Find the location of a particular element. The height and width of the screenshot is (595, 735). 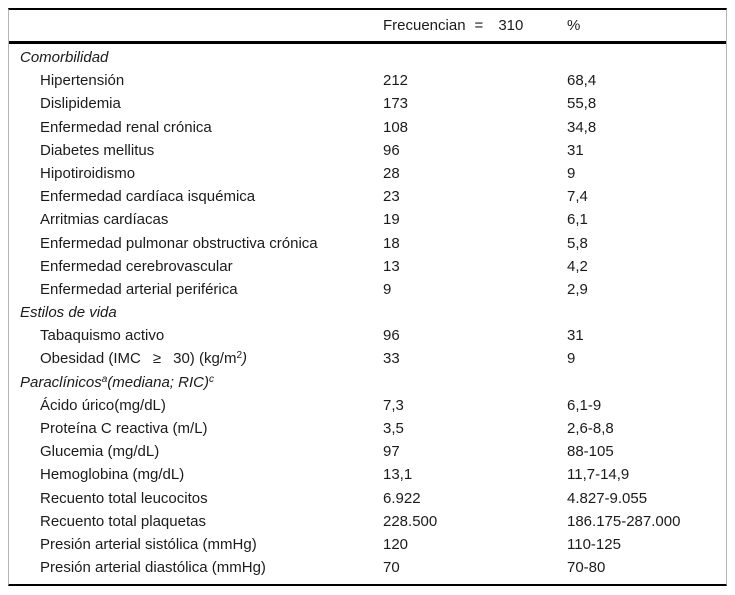

pct-value: 34,8 is located at coordinates (582, 127).